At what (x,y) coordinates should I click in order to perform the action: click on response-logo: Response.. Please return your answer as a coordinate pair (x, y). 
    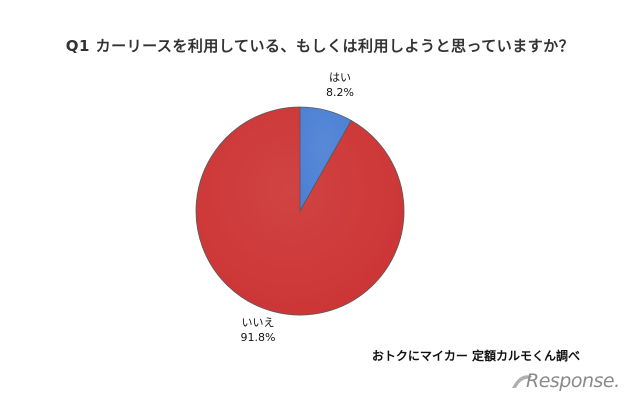
    Looking at the image, I should click on (570, 381).